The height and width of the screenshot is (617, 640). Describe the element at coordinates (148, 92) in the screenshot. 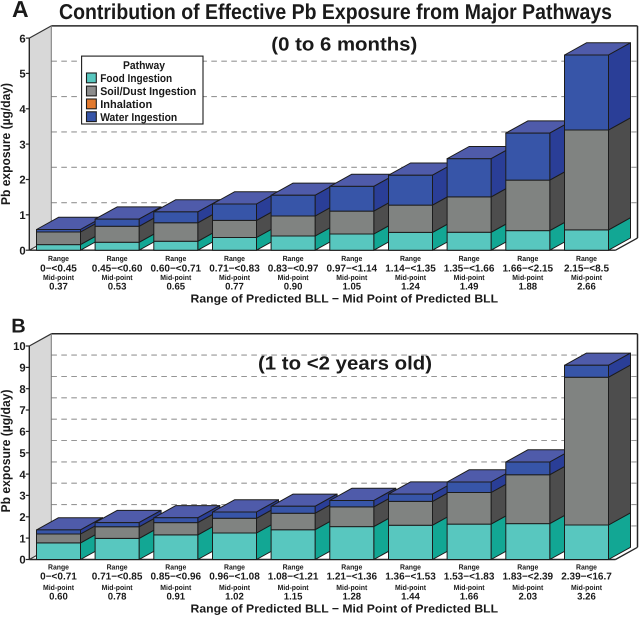

I see `svg-text: Soil/Dust Ingestion` at that location.